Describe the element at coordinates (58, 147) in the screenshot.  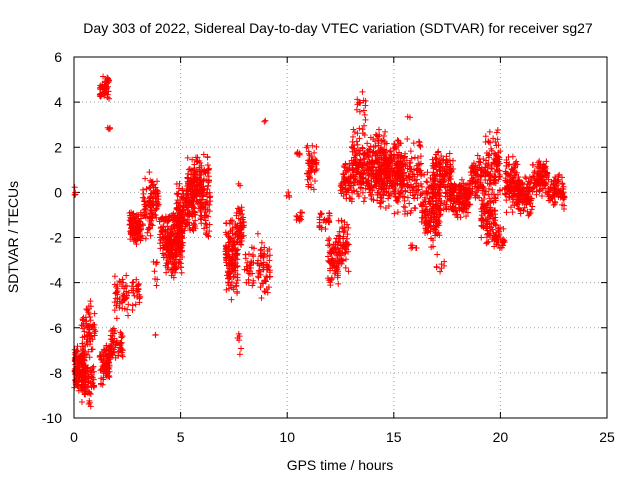
I see `y-tick-label: 2` at that location.